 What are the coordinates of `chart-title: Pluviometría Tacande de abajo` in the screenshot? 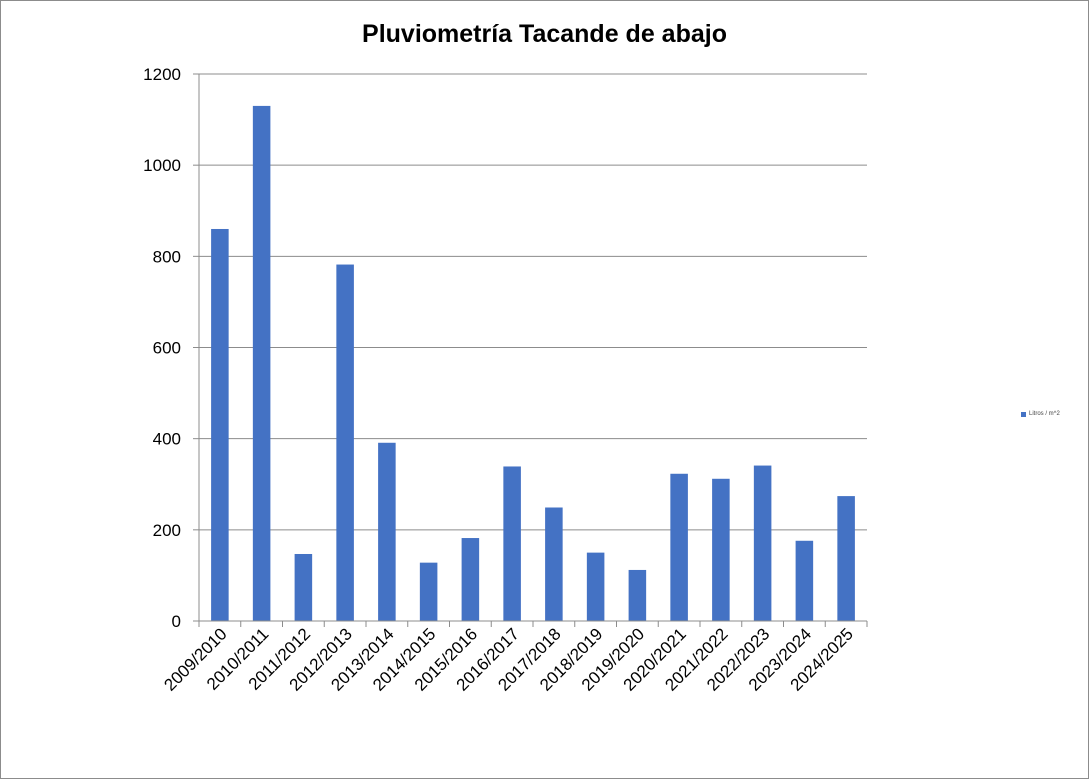 It's located at (544, 34).